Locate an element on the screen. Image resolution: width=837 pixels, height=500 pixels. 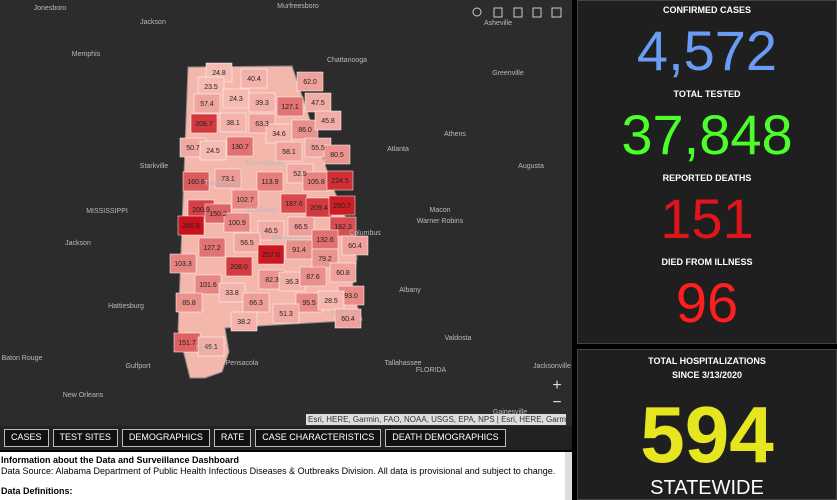
county-rate: 46.5 is located at coordinates (271, 231).